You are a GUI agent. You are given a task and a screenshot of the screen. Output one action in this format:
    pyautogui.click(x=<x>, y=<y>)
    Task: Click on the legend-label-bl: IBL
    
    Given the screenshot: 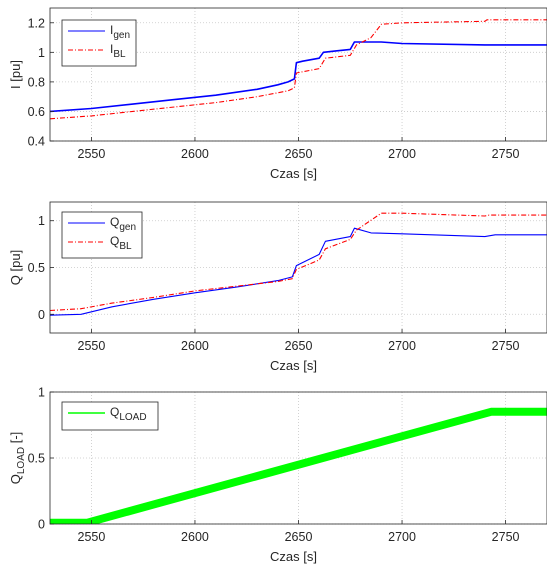 What is the action you would take?
    pyautogui.click(x=118, y=51)
    